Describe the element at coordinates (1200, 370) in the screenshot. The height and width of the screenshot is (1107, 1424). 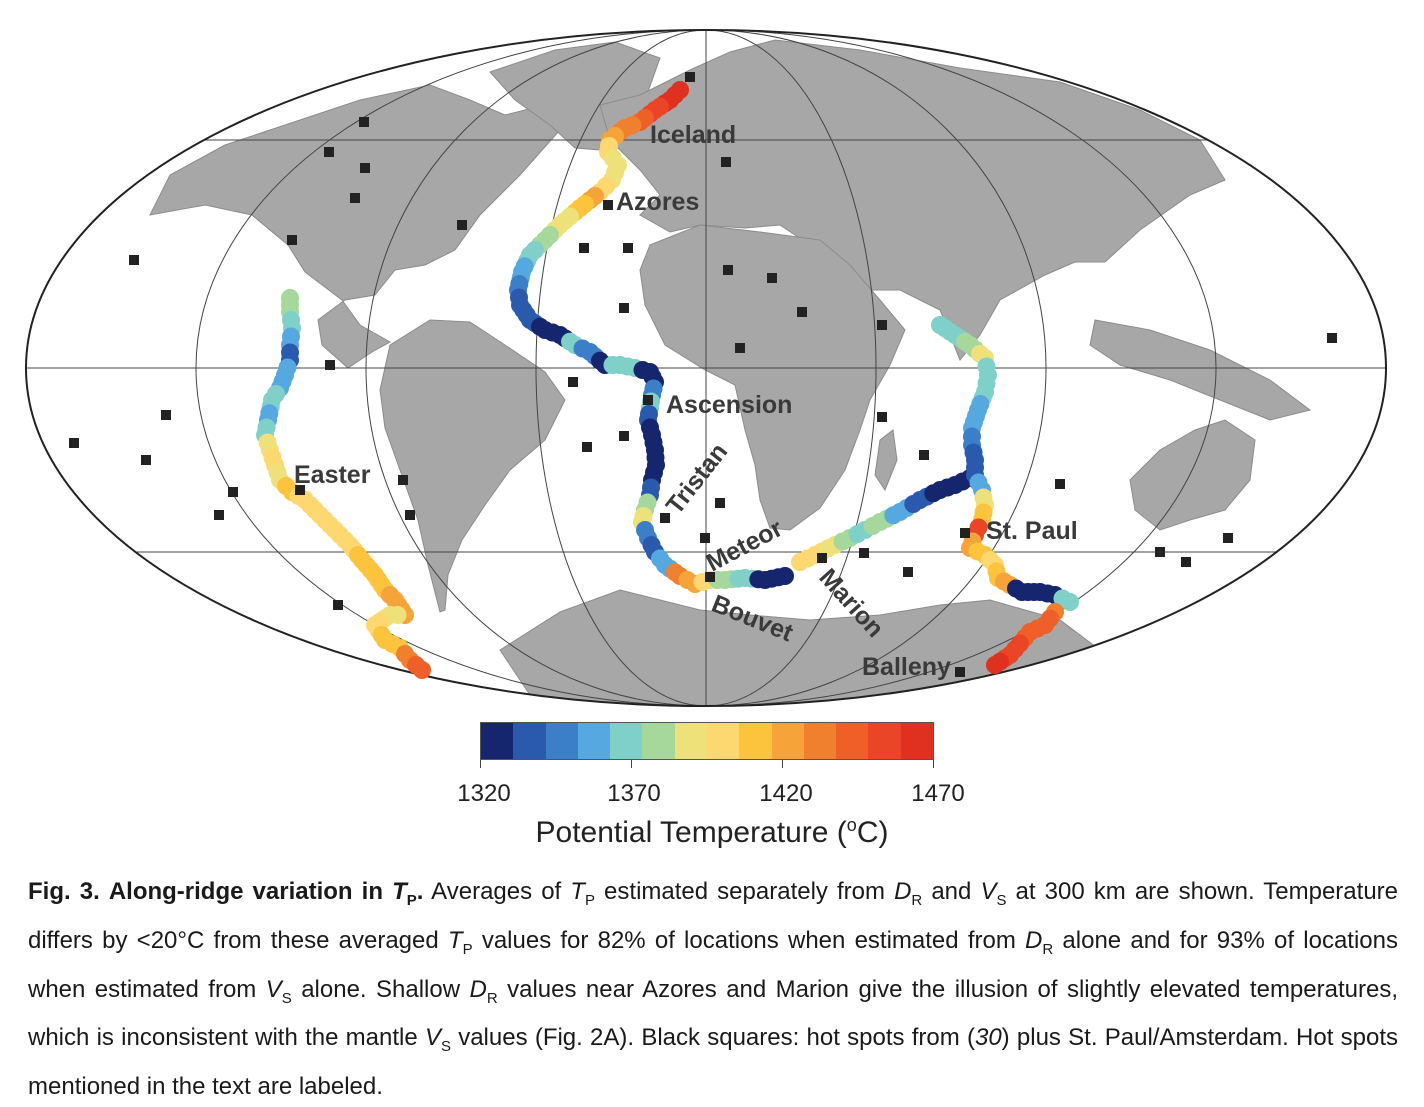
I see `asia-islands-land` at that location.